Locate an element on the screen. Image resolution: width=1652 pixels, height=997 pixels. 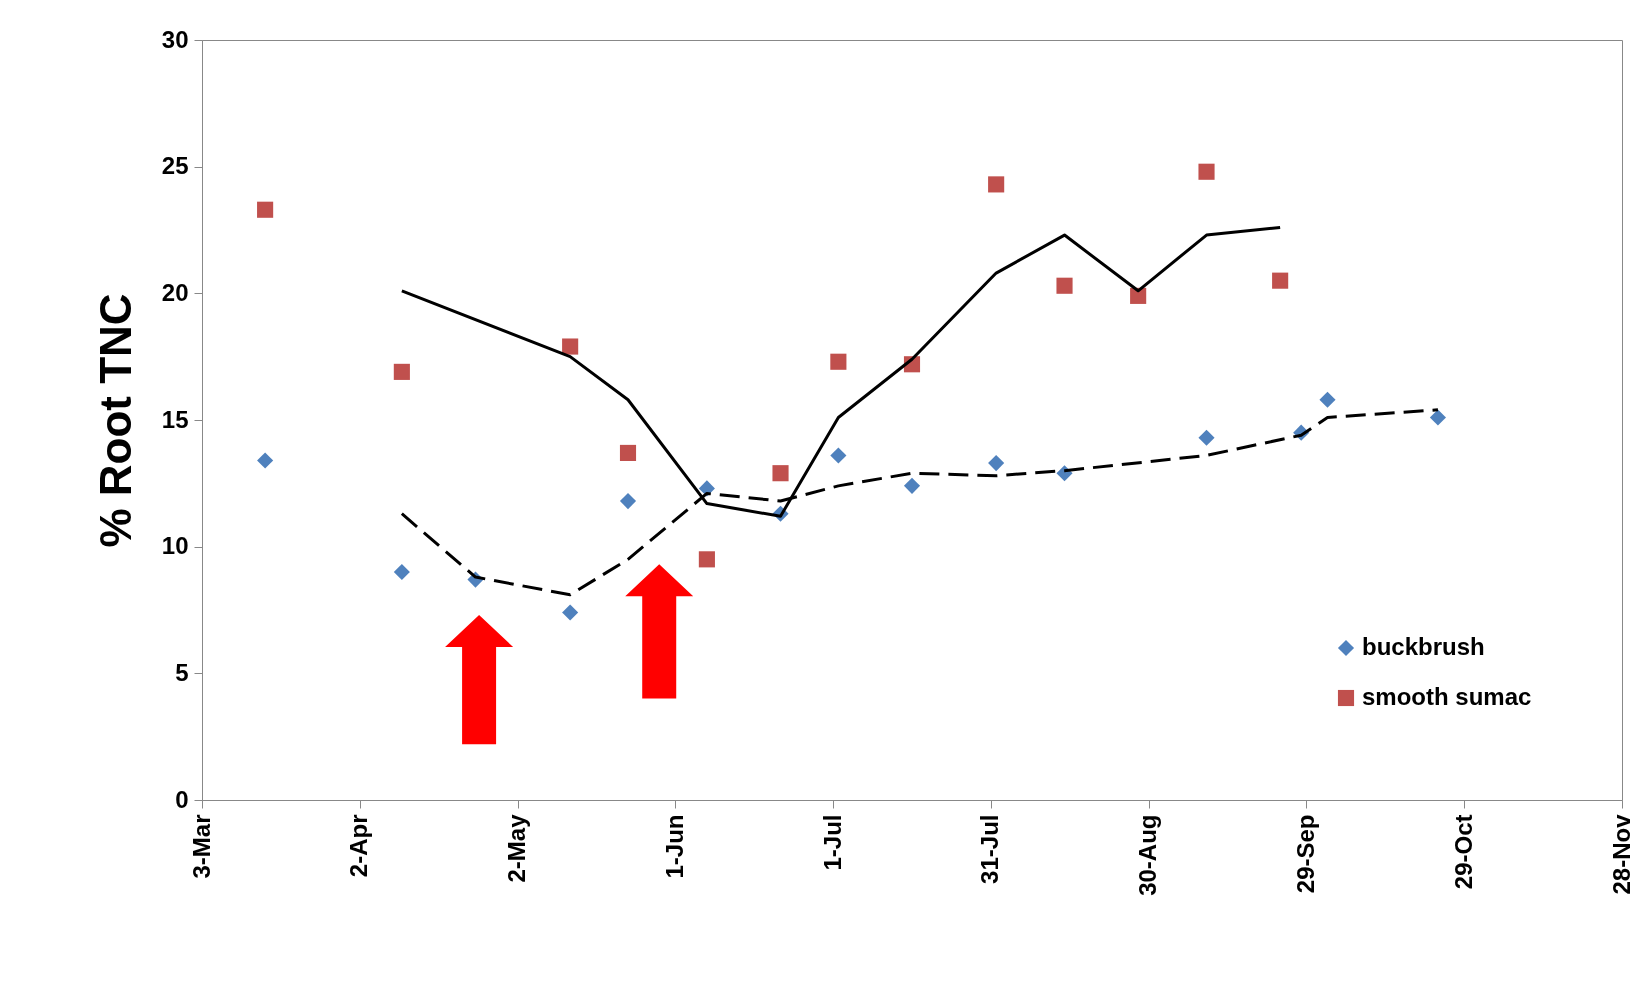
x-tick-label: 1-Jun is located at coordinates (674, 846).